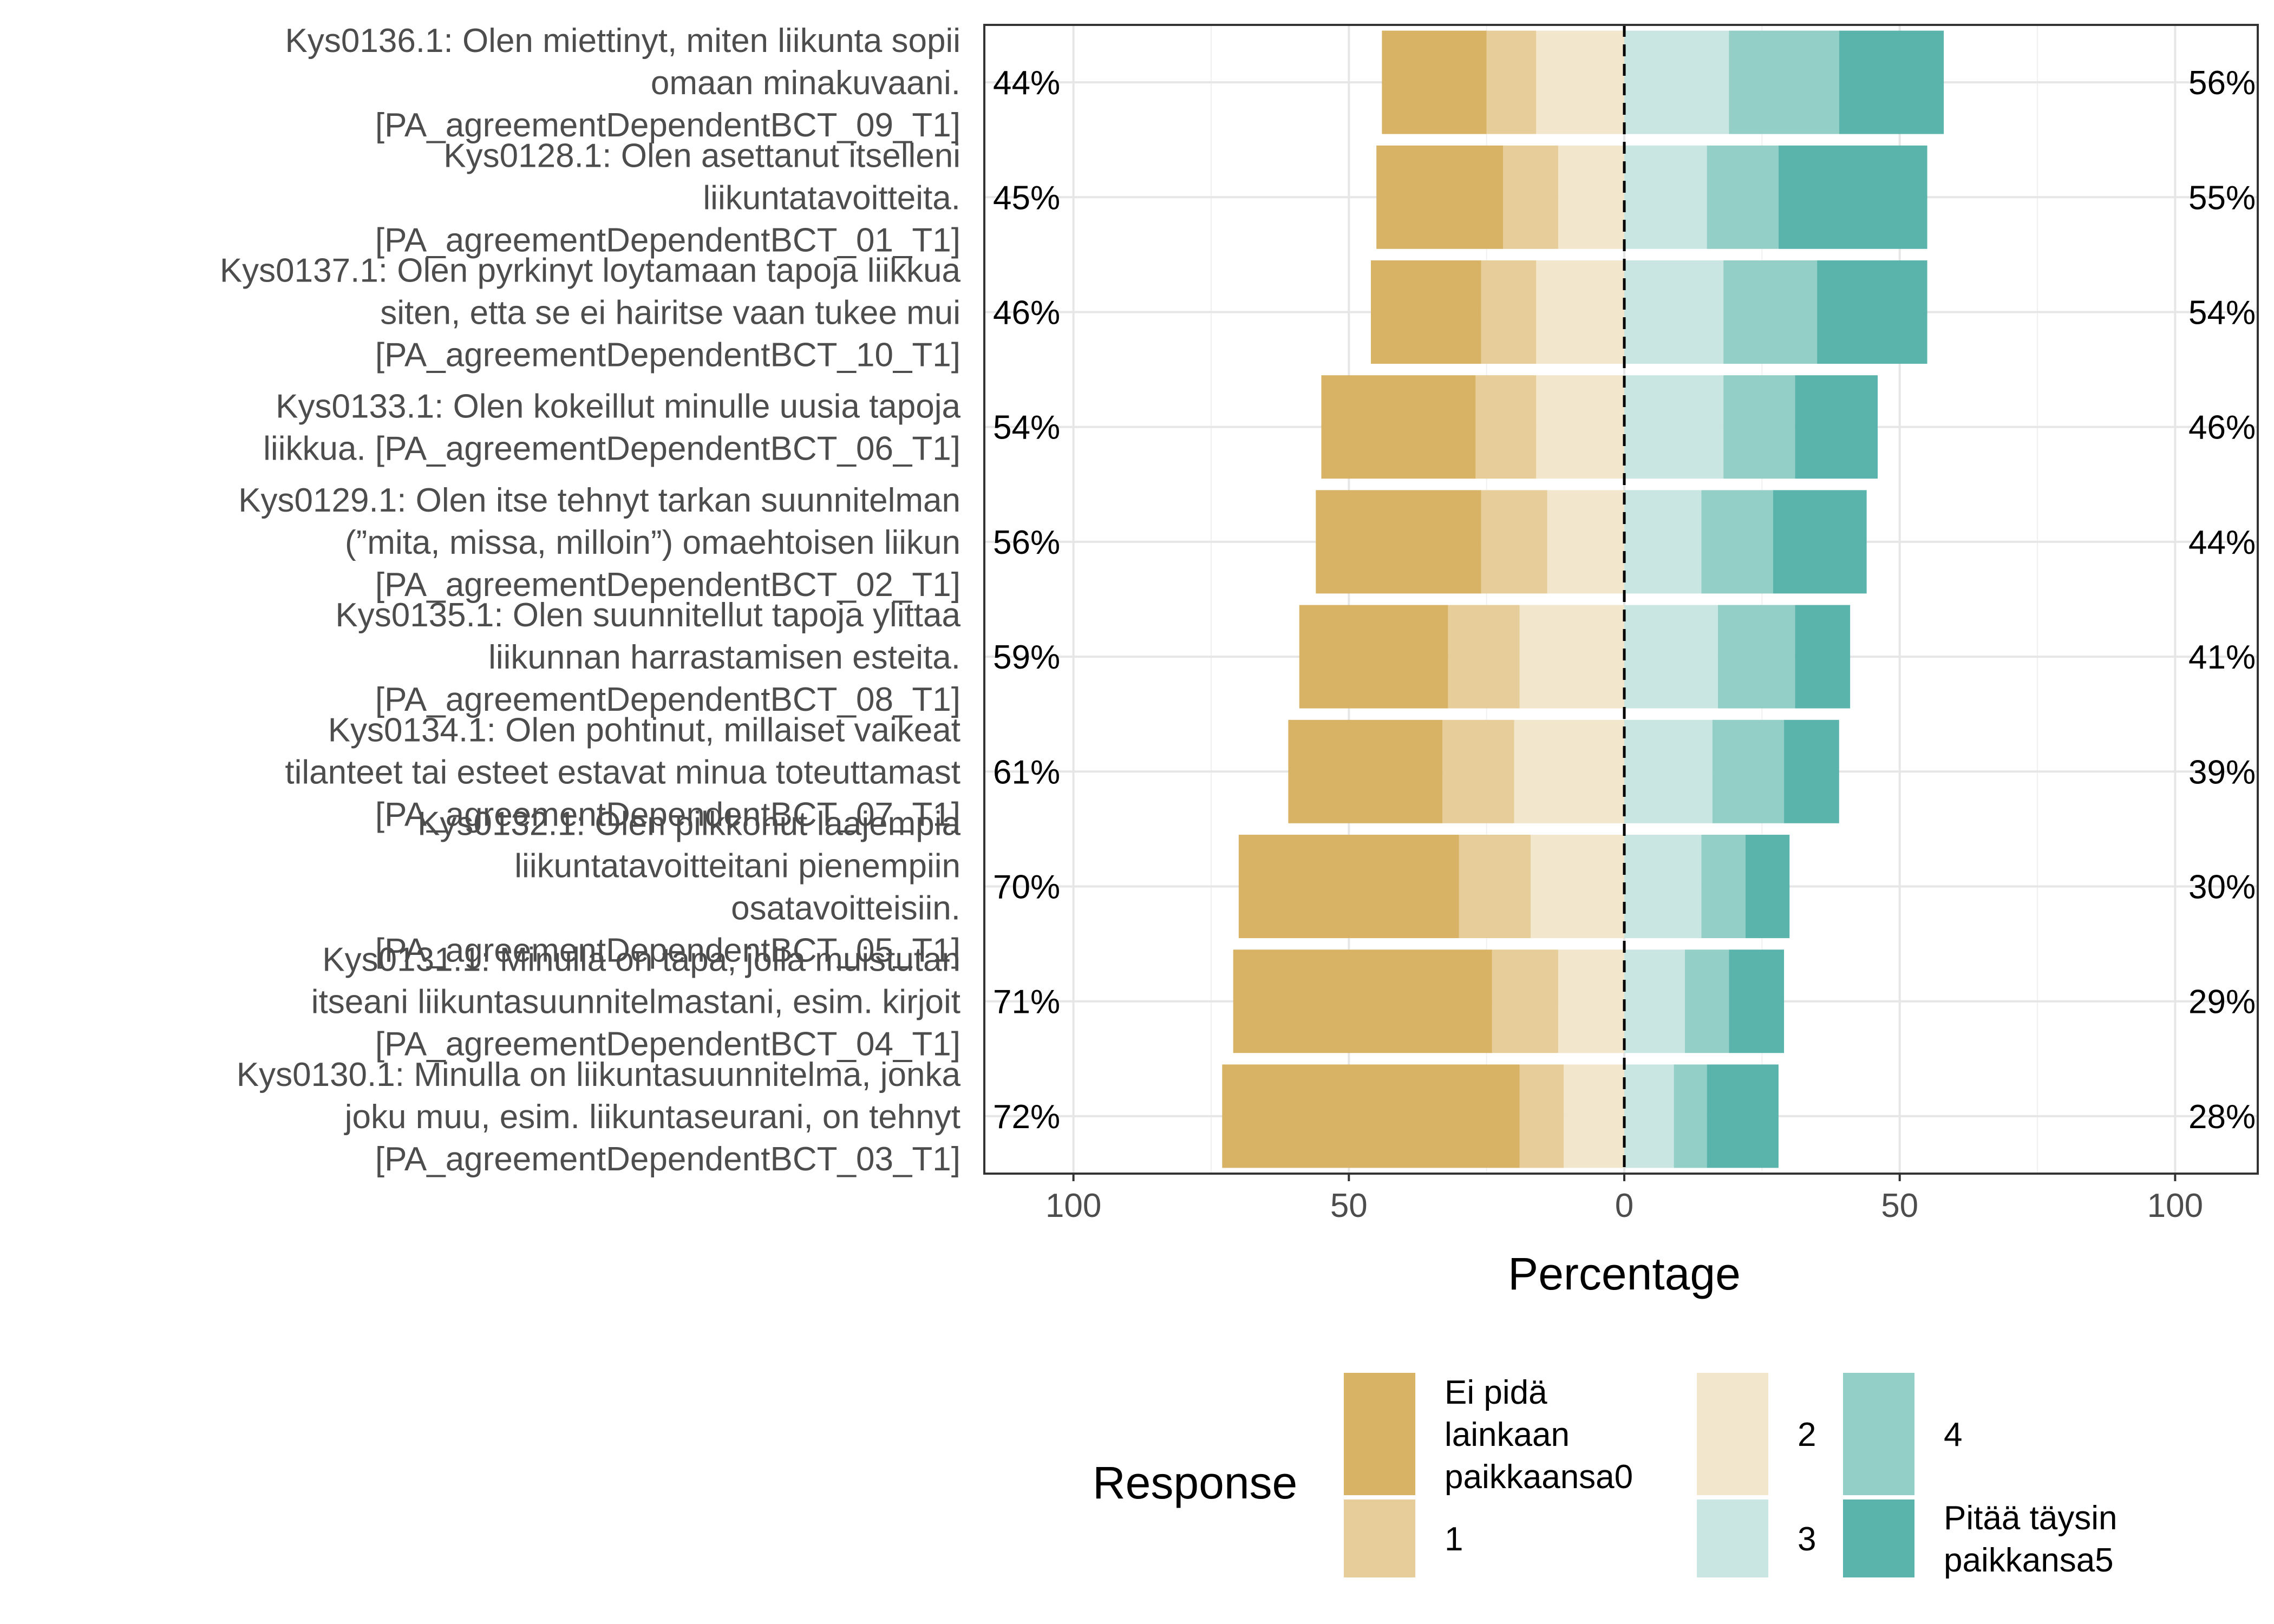 This screenshot has width=2274, height=1624. I want to click on item-label-line: [PA_agreementDependentBCT_08_T1], so click(668, 699).